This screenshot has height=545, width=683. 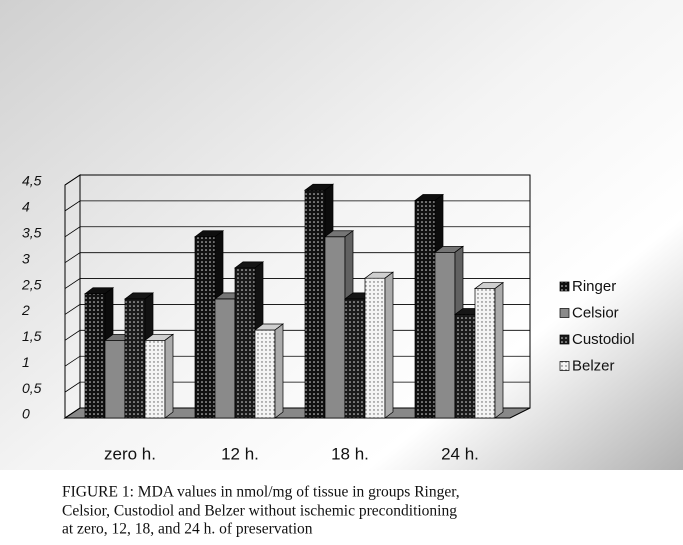 What do you see at coordinates (32, 181) in the screenshot?
I see `y-tick-label: 4,5` at bounding box center [32, 181].